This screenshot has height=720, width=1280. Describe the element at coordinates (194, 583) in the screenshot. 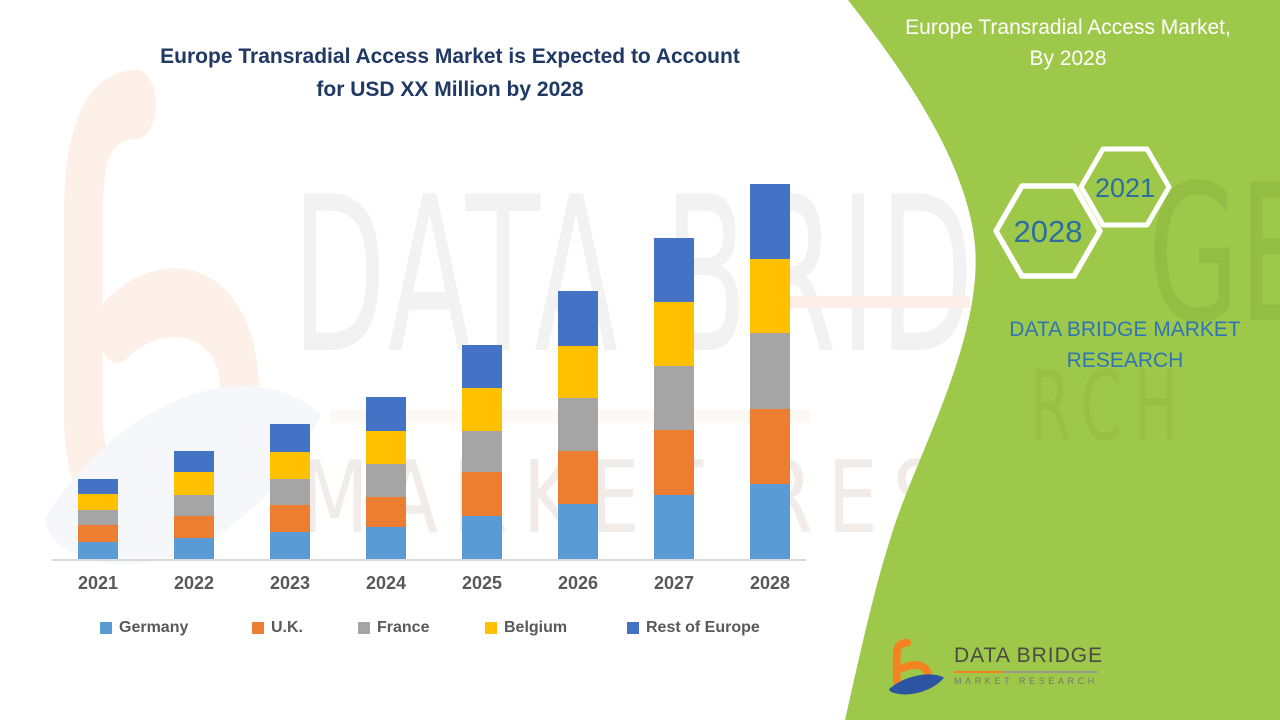

I see `x-axis-label-2022: 2022` at that location.